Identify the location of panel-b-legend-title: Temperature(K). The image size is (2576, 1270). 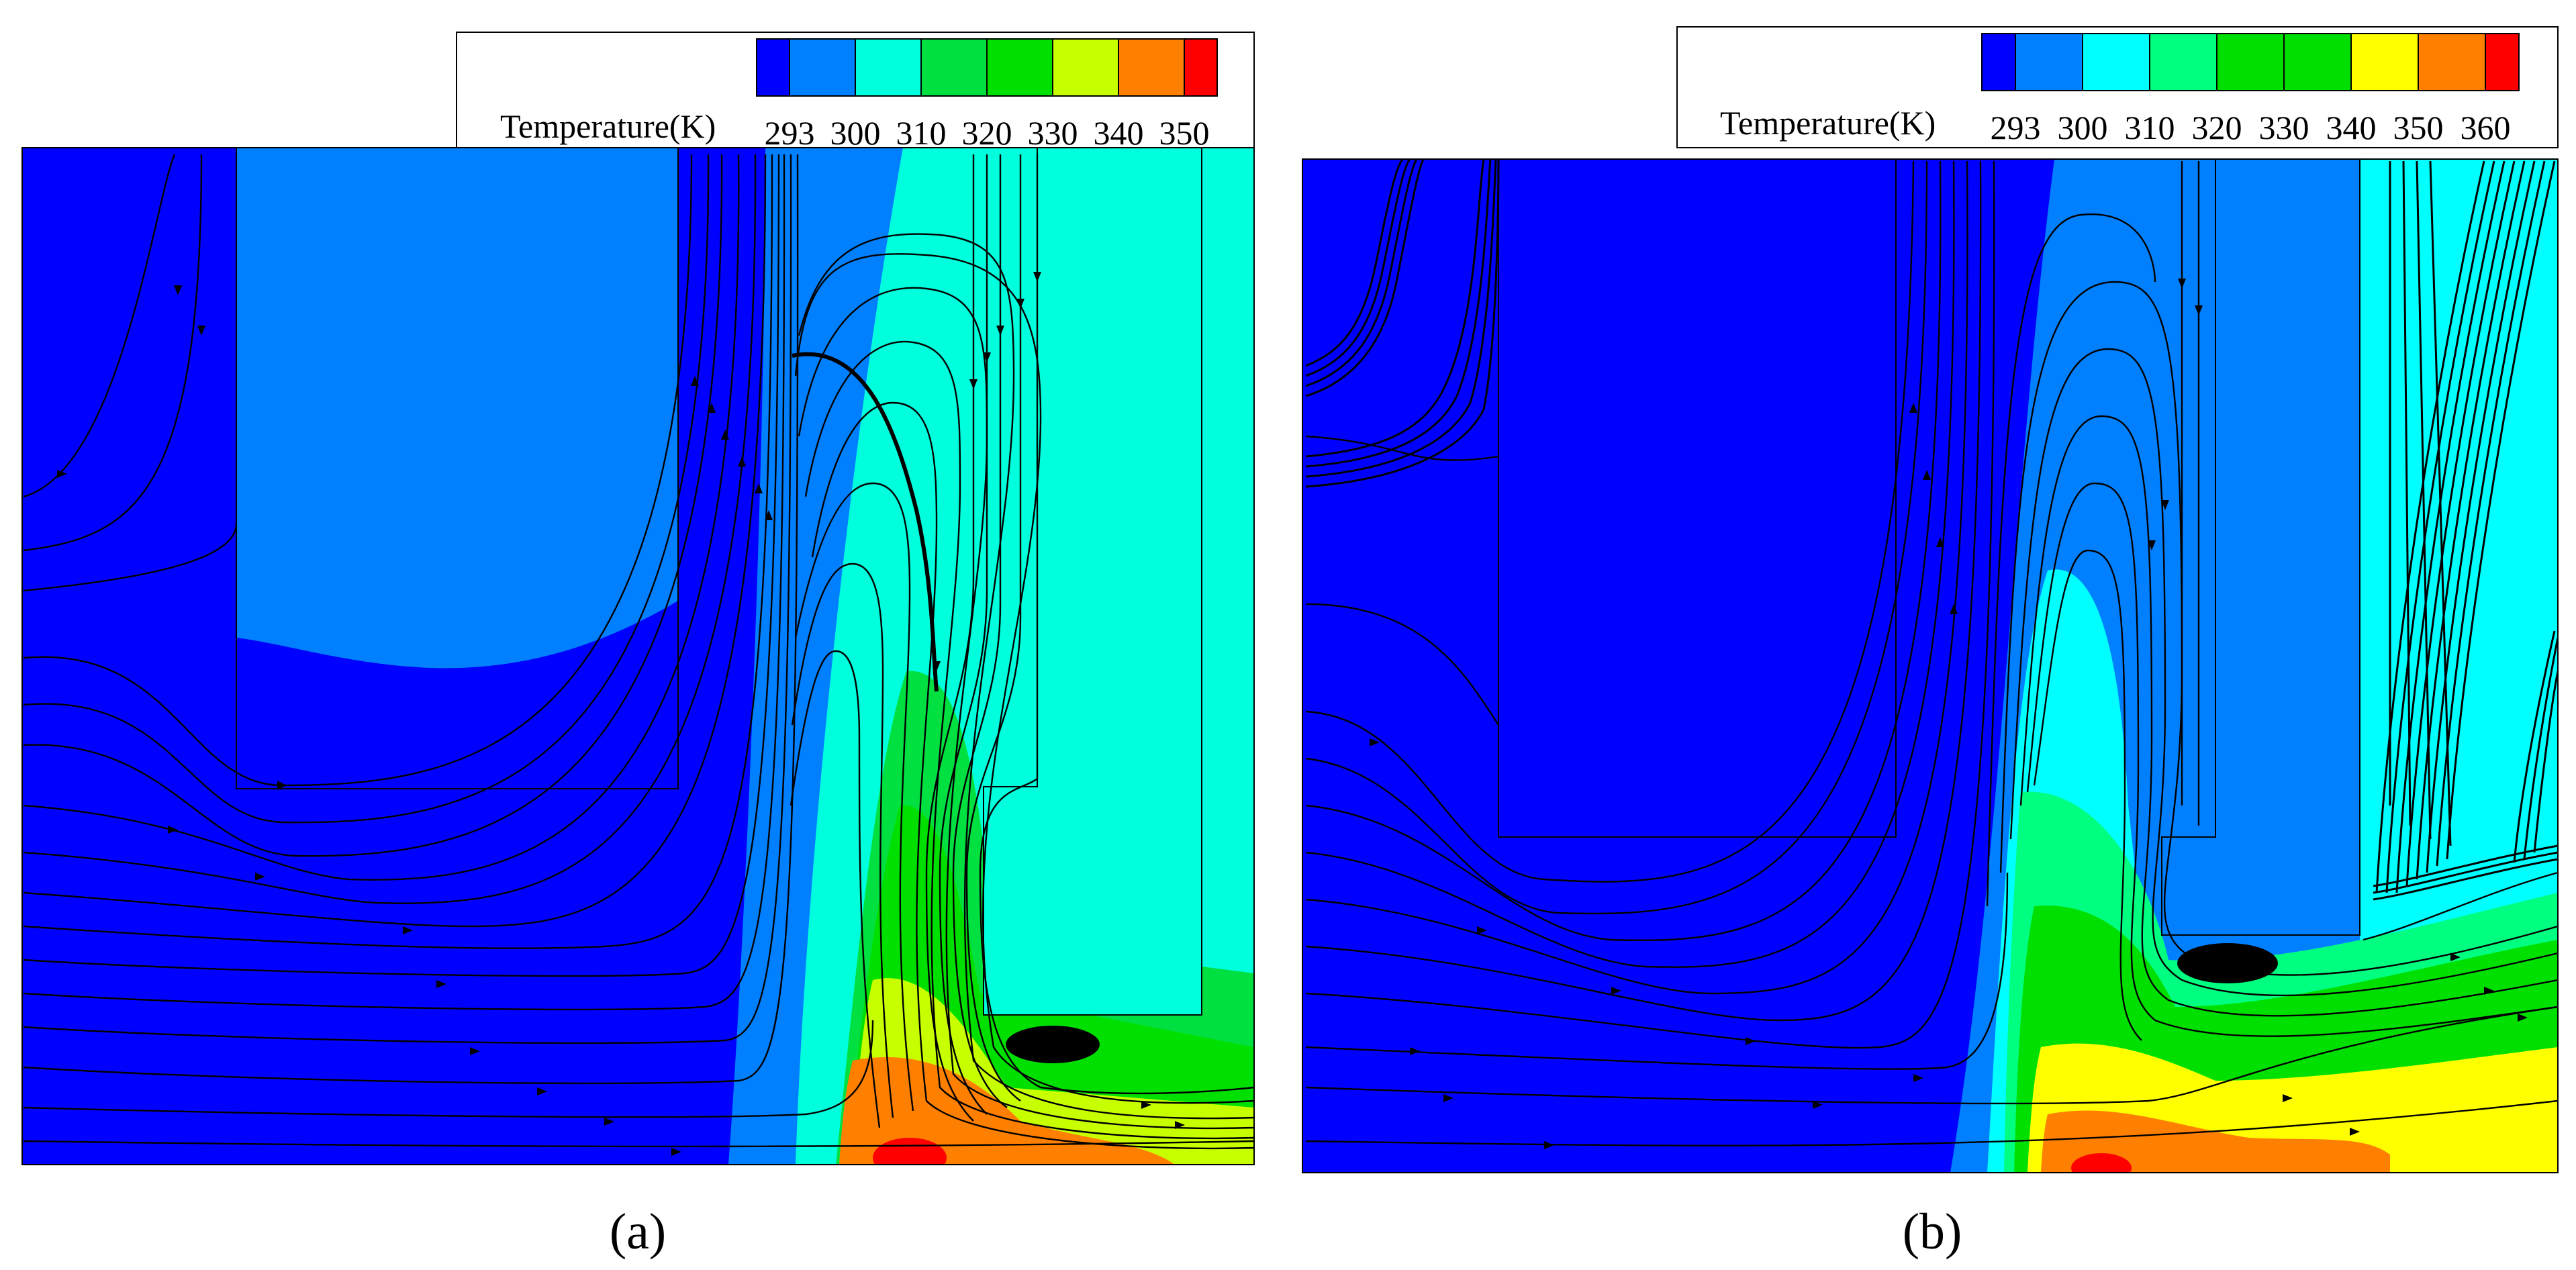
(1828, 123).